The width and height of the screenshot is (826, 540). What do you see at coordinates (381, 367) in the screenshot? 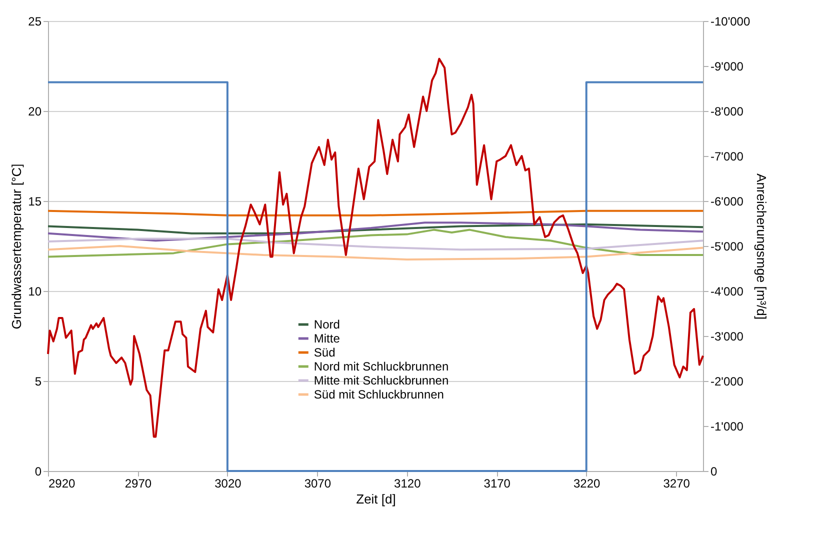
I see `legend-label: Nord mit Schluckbrunnen` at bounding box center [381, 367].